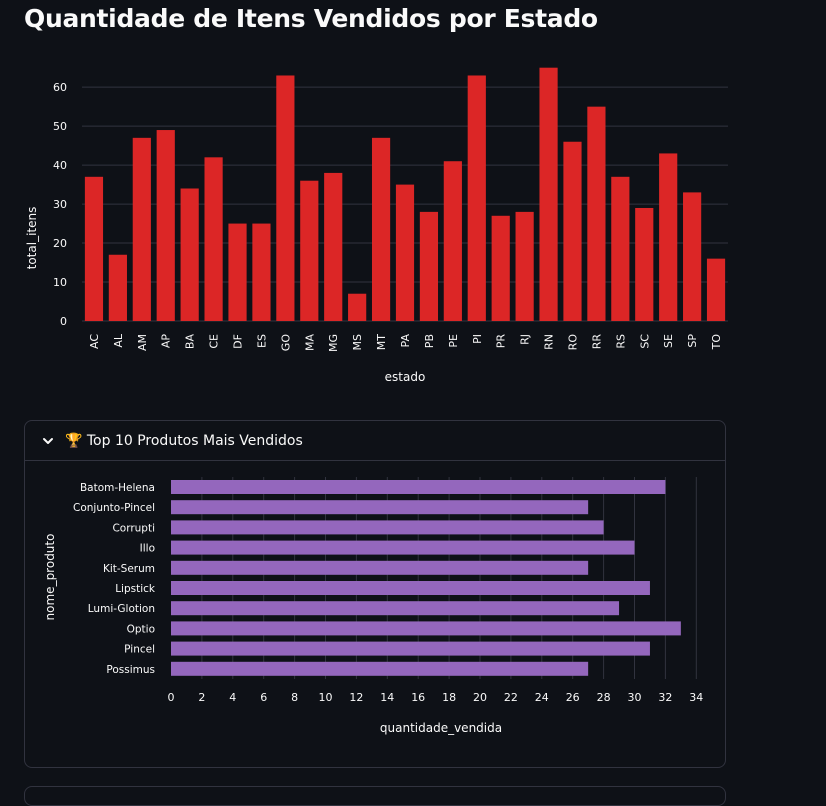  I want to click on bar-RJ, so click(524, 266).